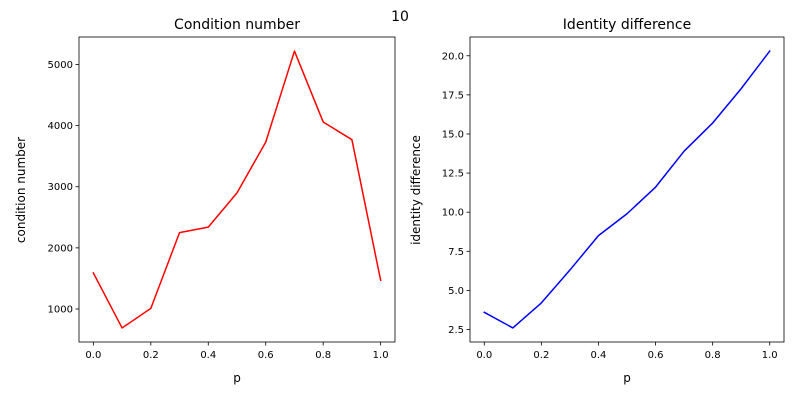  What do you see at coordinates (21, 190) in the screenshot?
I see `y-axis-label: condition number` at bounding box center [21, 190].